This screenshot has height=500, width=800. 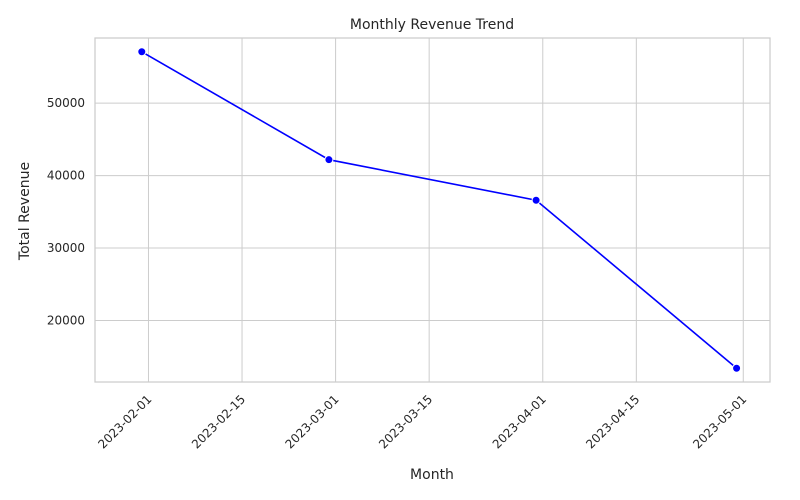 I want to click on y-axis-label: Total Revenue, so click(x=25, y=211).